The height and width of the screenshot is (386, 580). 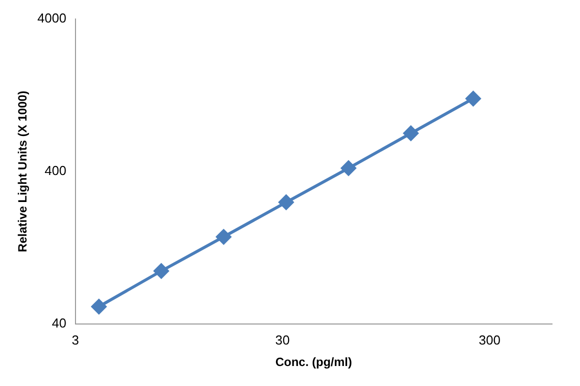 What do you see at coordinates (55, 170) in the screenshot?
I see `y-tick-label: 400` at bounding box center [55, 170].